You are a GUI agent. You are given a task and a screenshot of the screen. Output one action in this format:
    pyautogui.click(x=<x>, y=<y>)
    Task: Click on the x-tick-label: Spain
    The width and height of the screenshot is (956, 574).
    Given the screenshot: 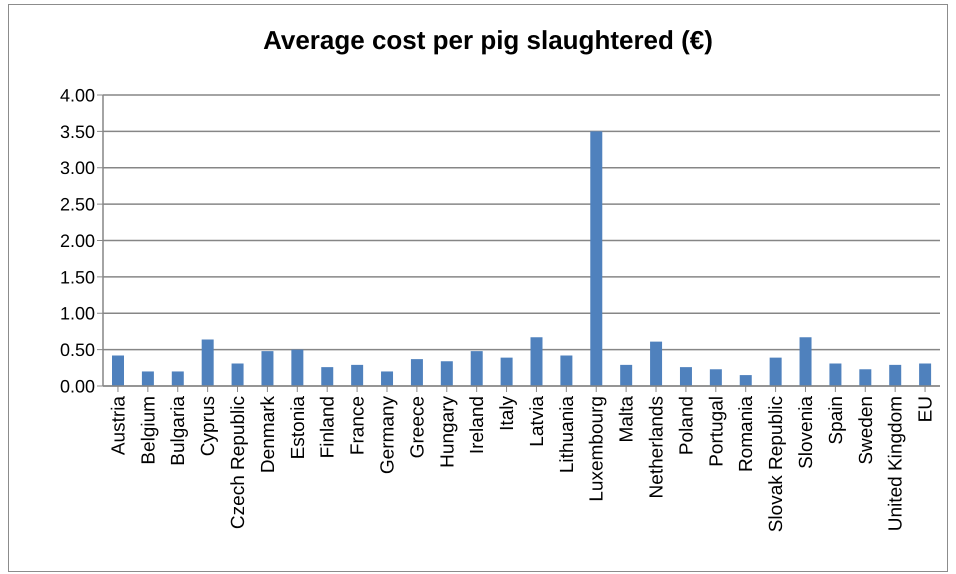 What is the action you would take?
    pyautogui.click(x=836, y=420)
    